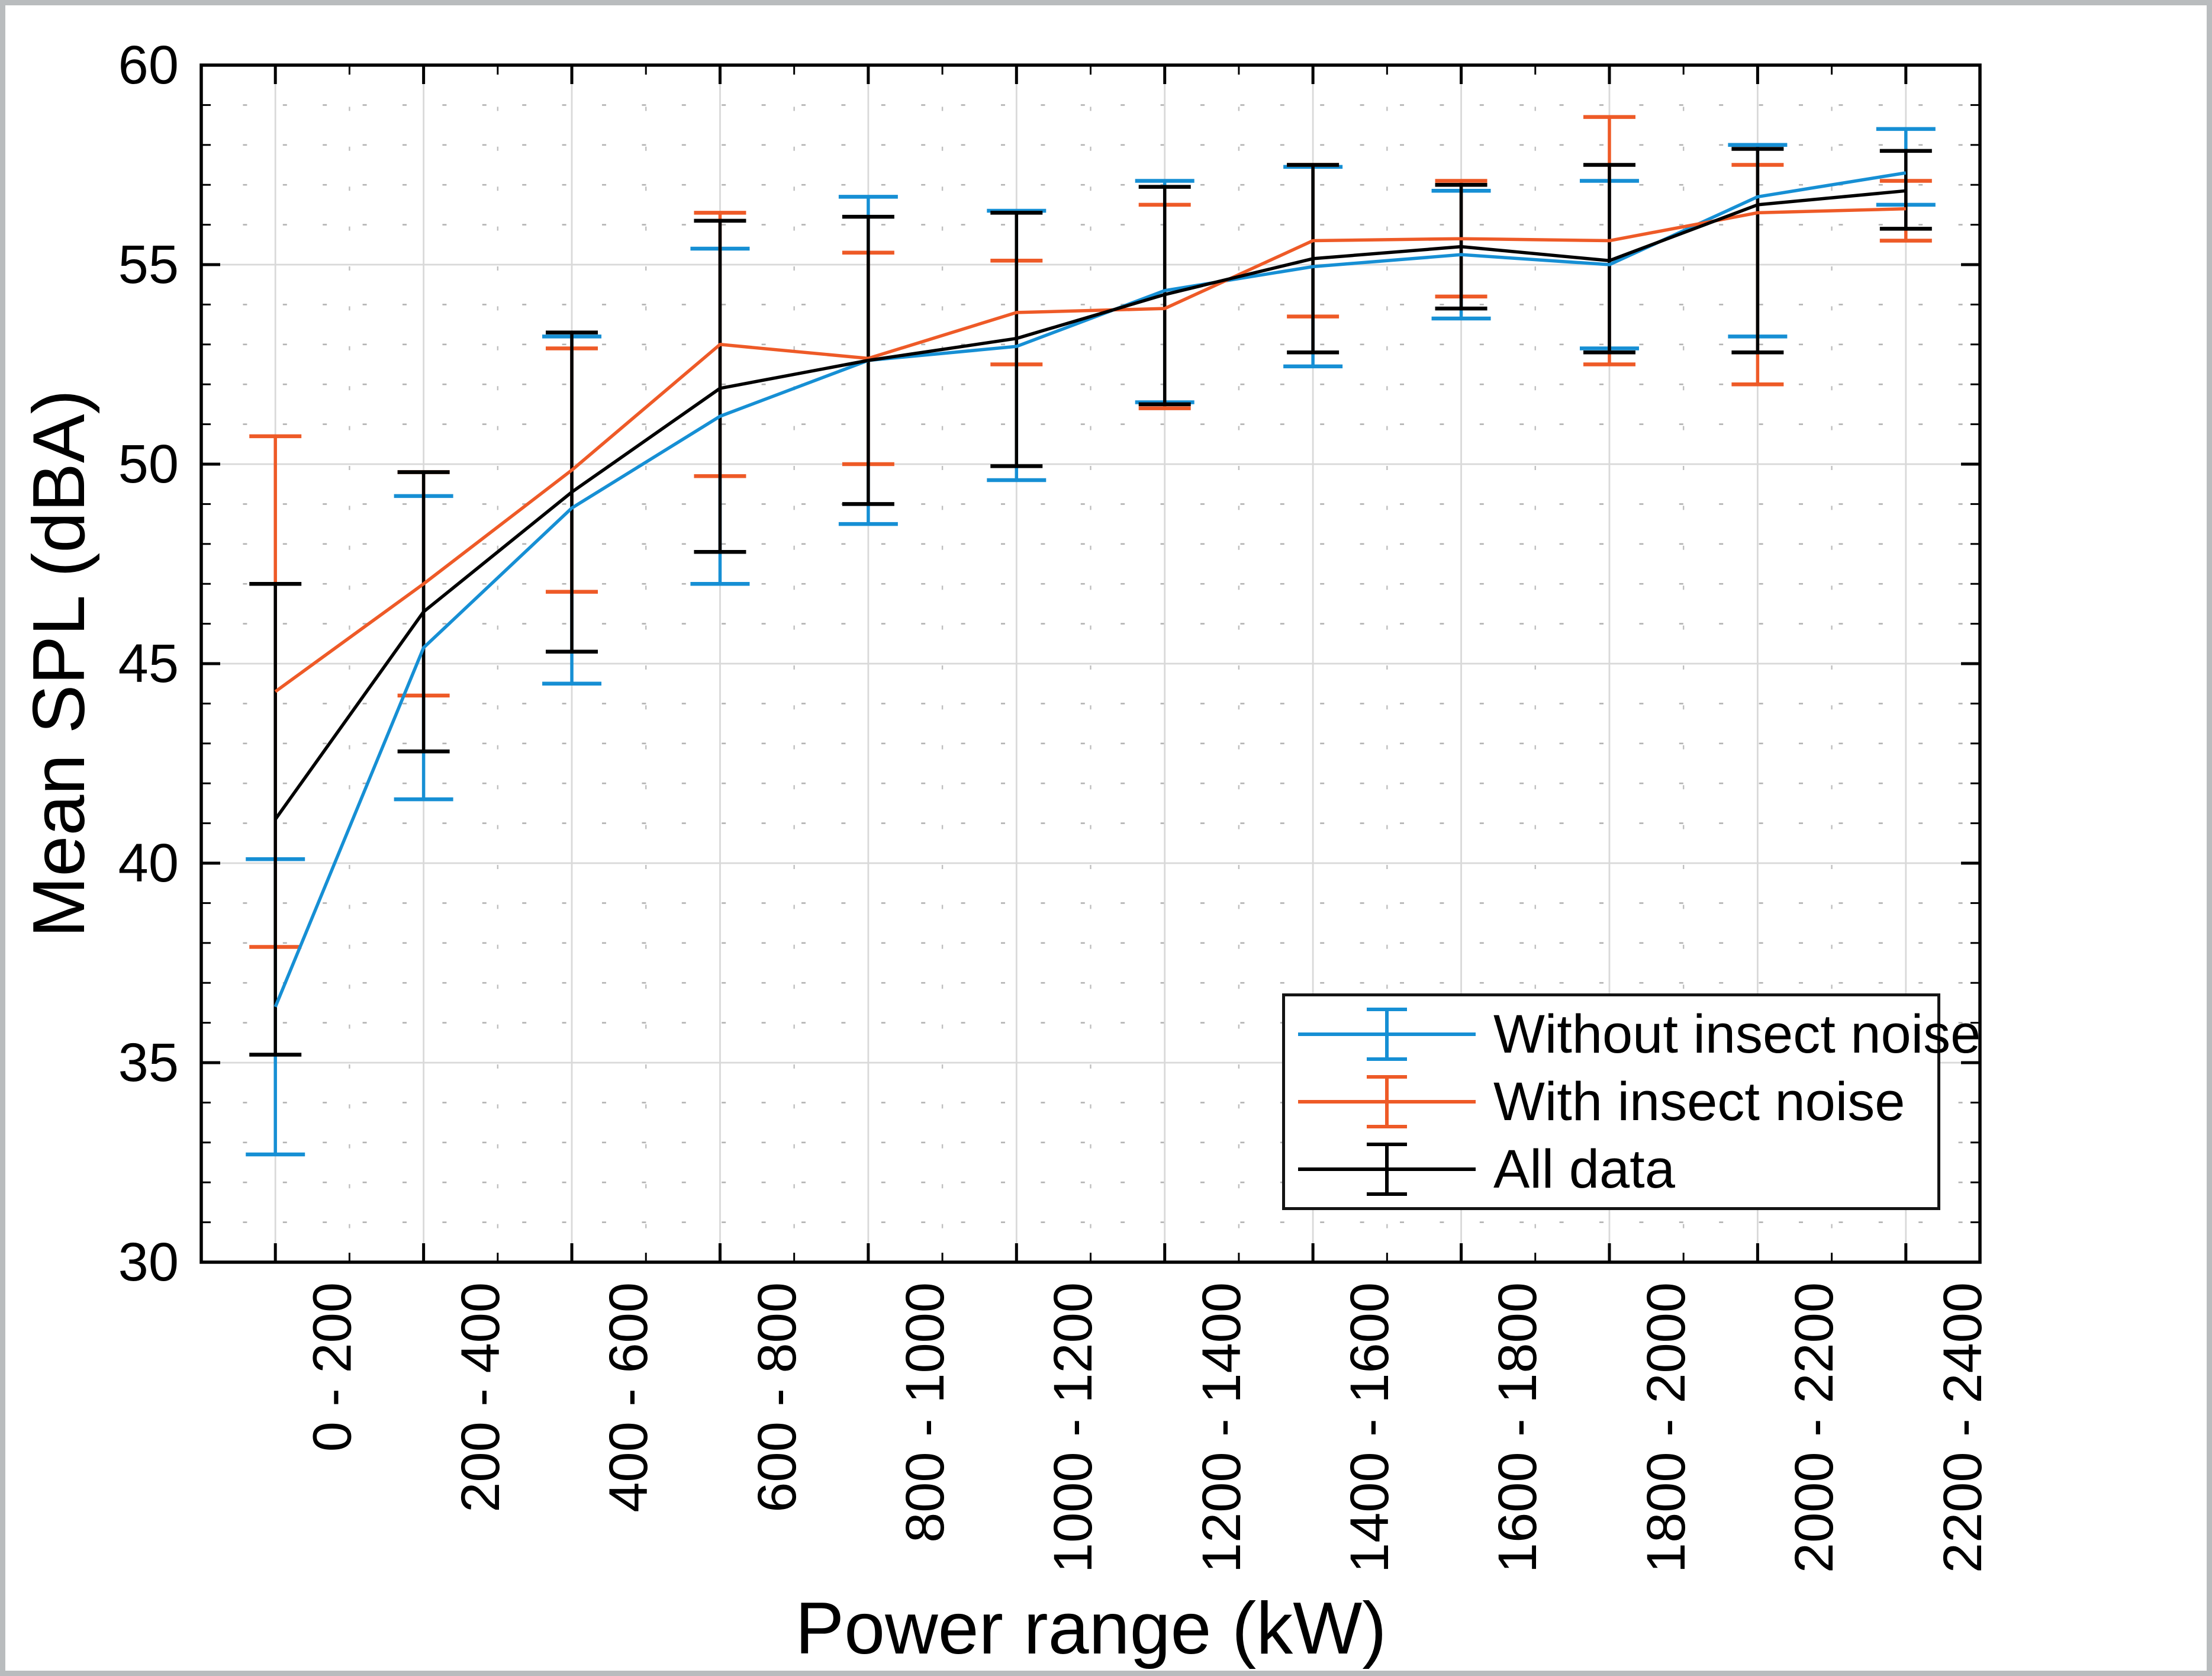 The image size is (2212, 1676). Describe the element at coordinates (59, 664) in the screenshot. I see `y-axis-title: Mean SPL (dBA)` at that location.